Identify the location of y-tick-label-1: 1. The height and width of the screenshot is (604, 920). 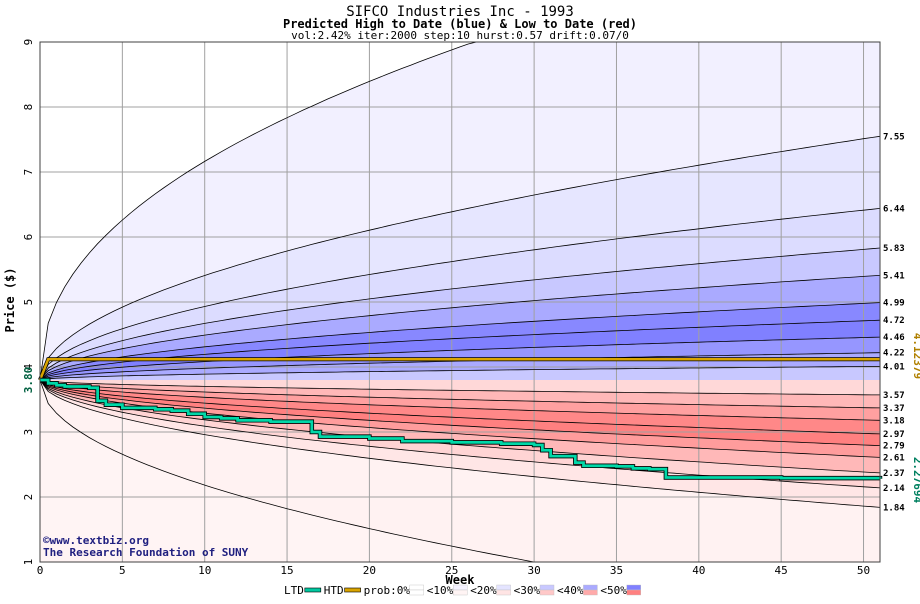
(28, 562).